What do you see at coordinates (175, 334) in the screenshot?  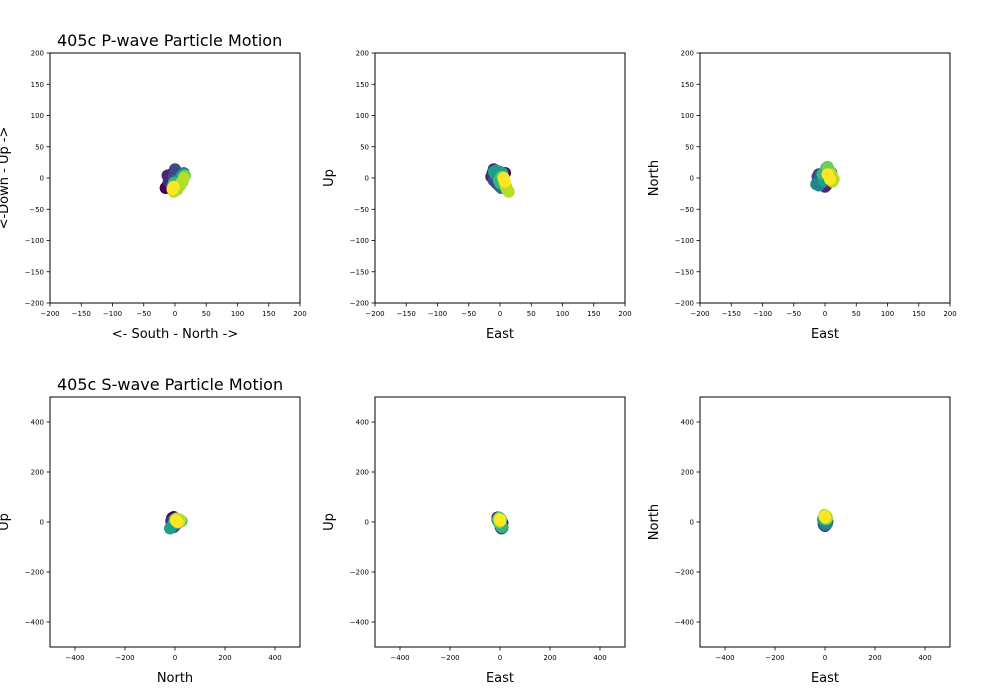 I see `x-axis-label: <- South - North ->` at bounding box center [175, 334].